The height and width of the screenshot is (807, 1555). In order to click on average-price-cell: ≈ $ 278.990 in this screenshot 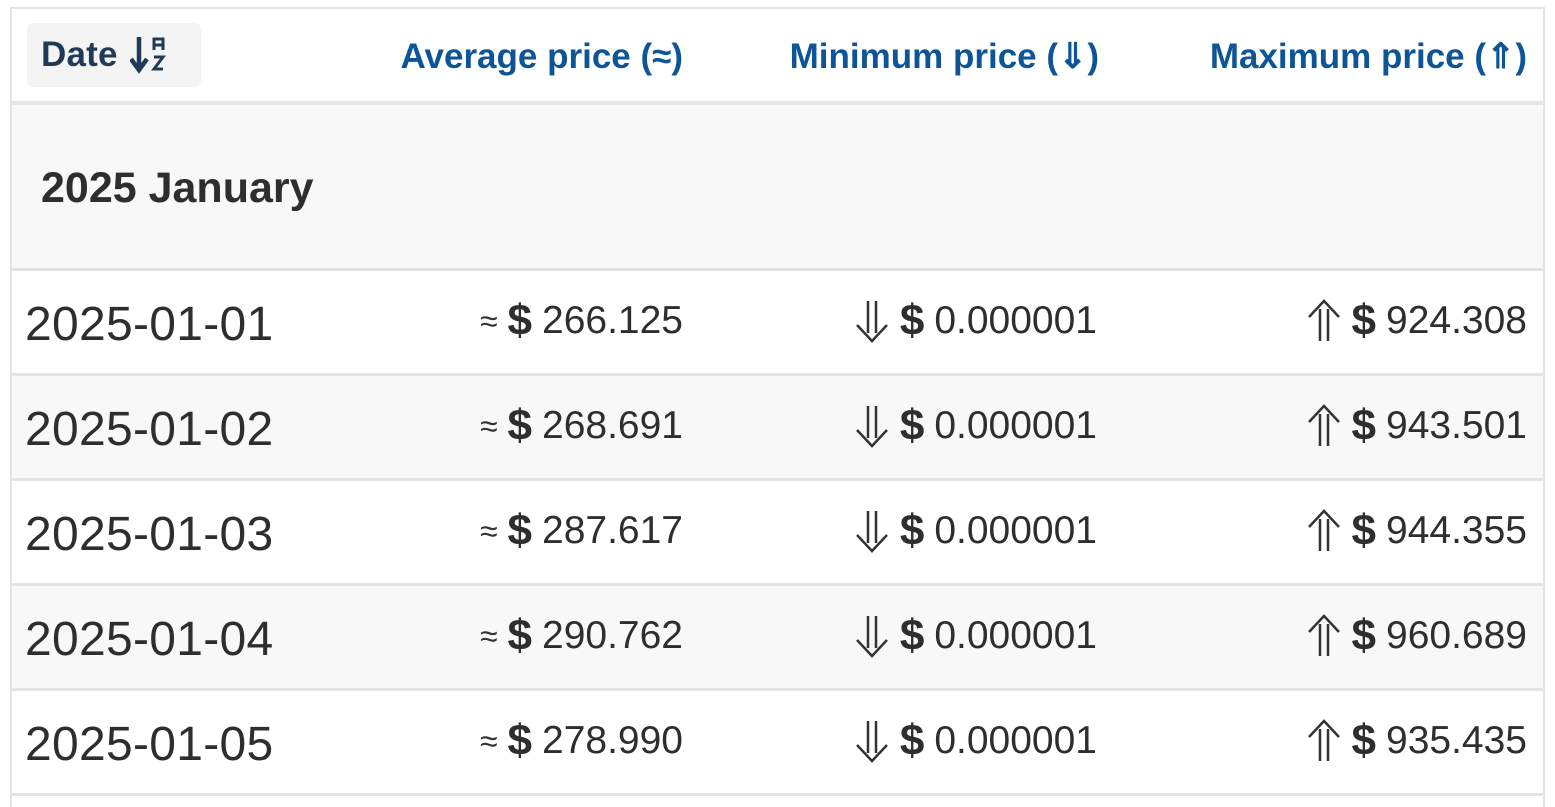, I will do `click(581, 741)`.